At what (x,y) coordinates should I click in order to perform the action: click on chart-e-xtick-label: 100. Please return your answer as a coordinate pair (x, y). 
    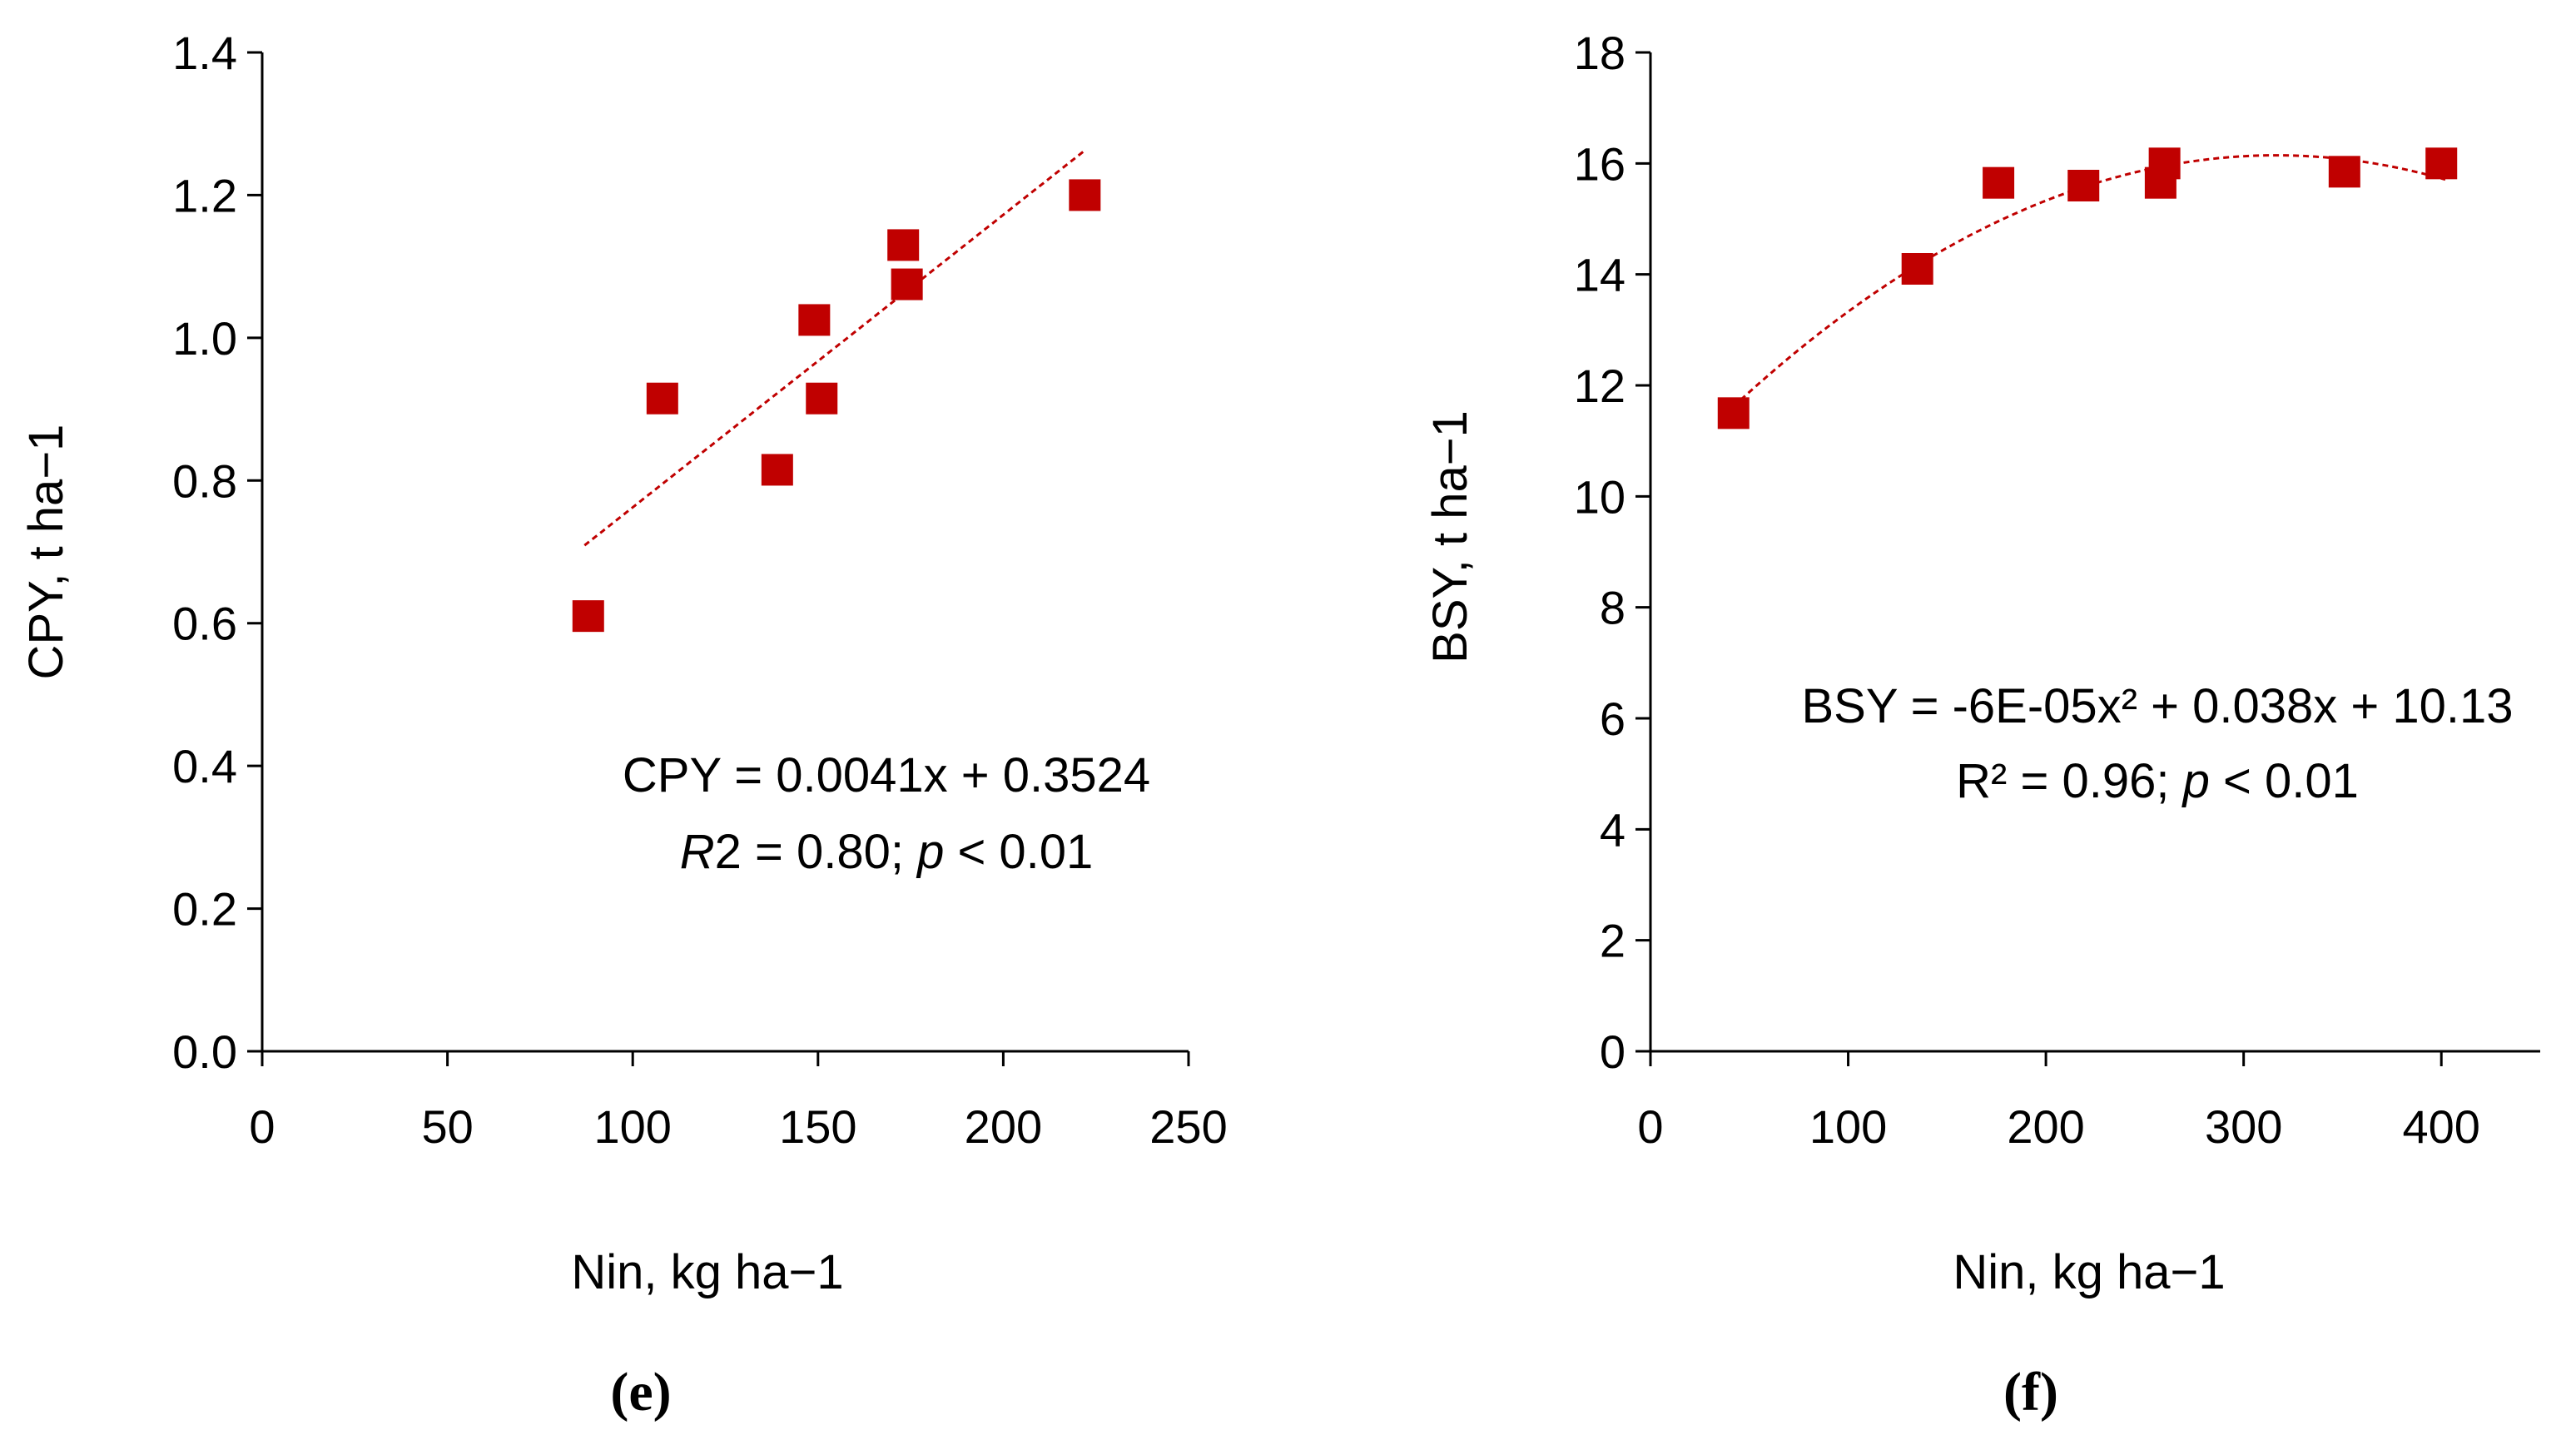
    Looking at the image, I should click on (632, 1126).